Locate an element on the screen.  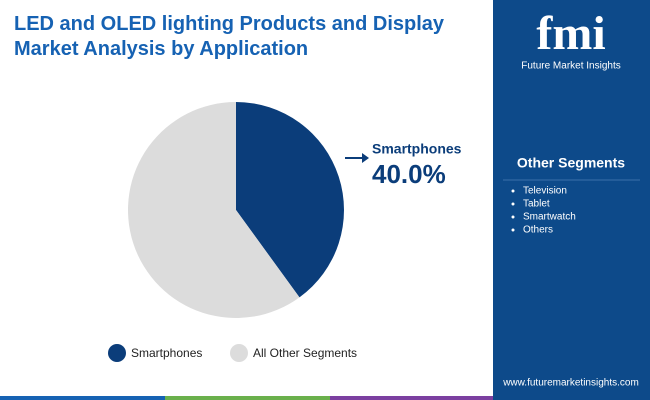
sidebar-item: Others is located at coordinates (538, 230).